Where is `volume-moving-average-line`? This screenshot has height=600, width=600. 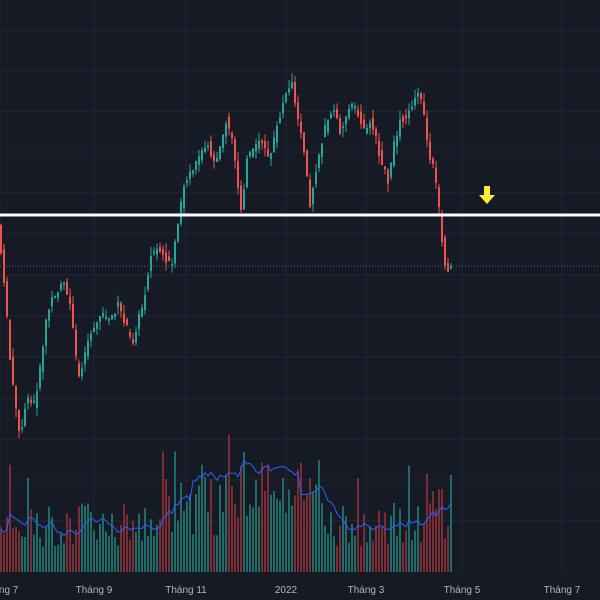
volume-moving-average-line is located at coordinates (226, 498).